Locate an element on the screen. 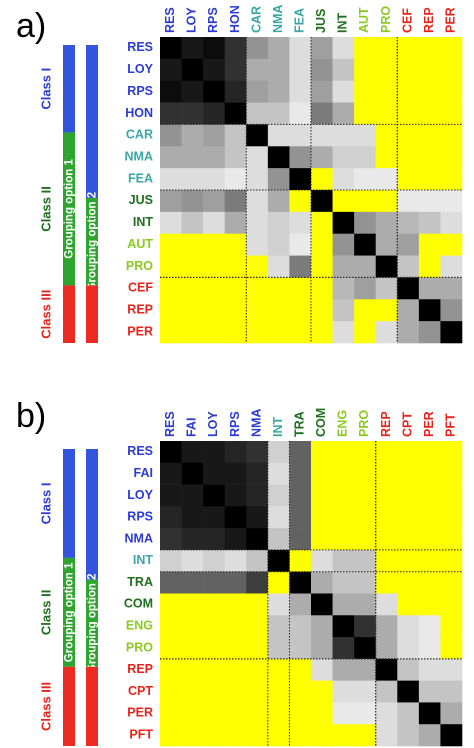 This screenshot has height=748, width=474. column-label: JUS is located at coordinates (321, 21).